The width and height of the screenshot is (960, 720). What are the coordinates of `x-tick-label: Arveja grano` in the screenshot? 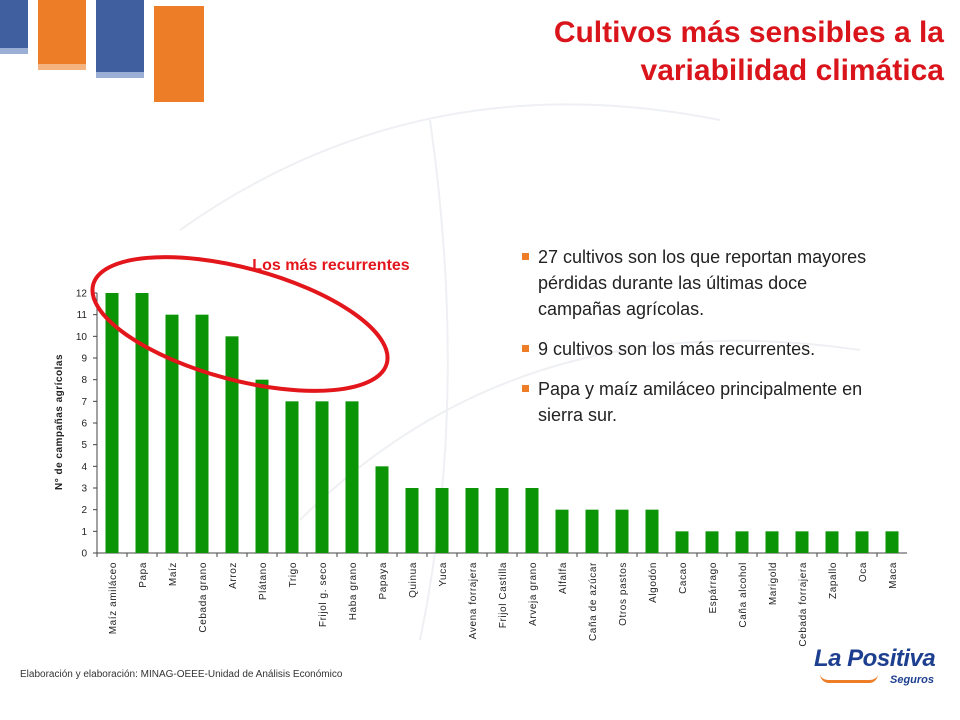 It's located at (533, 594).